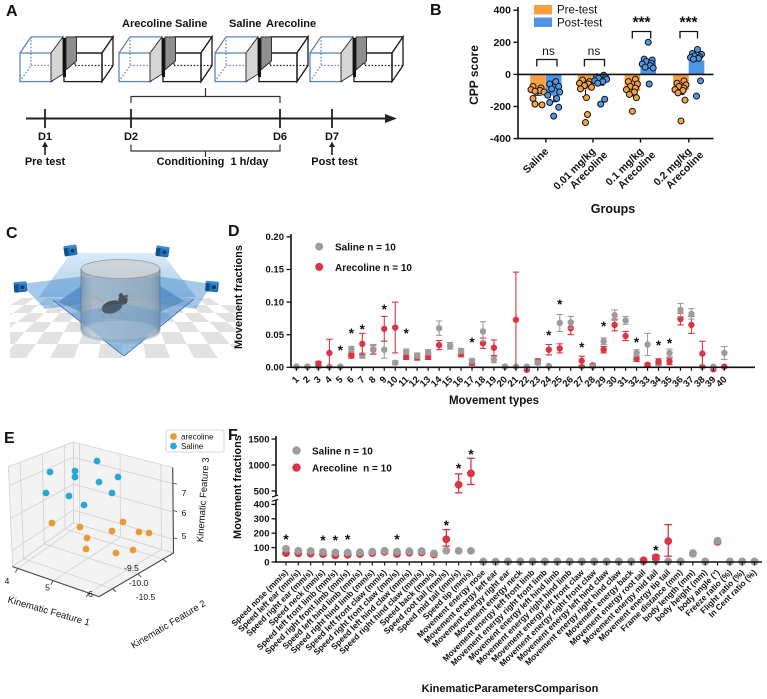  I want to click on svg-text: Groups, so click(613, 209).